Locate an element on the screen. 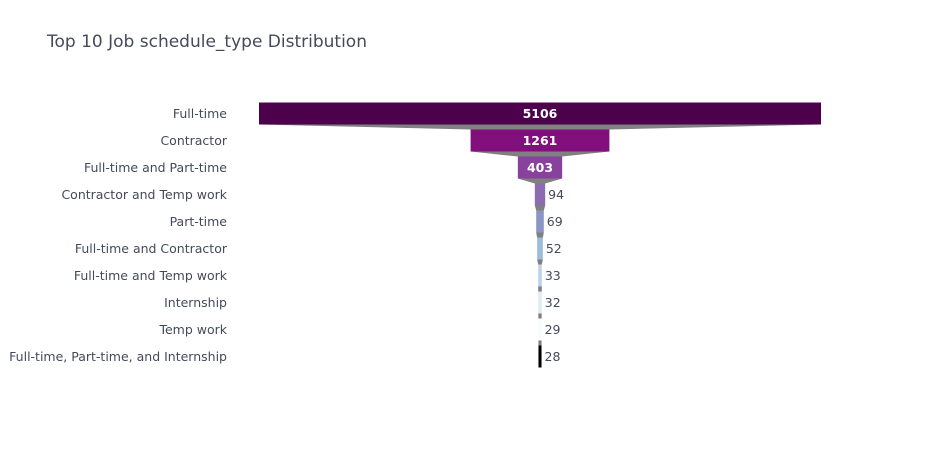  value-label: 69 is located at coordinates (555, 221).